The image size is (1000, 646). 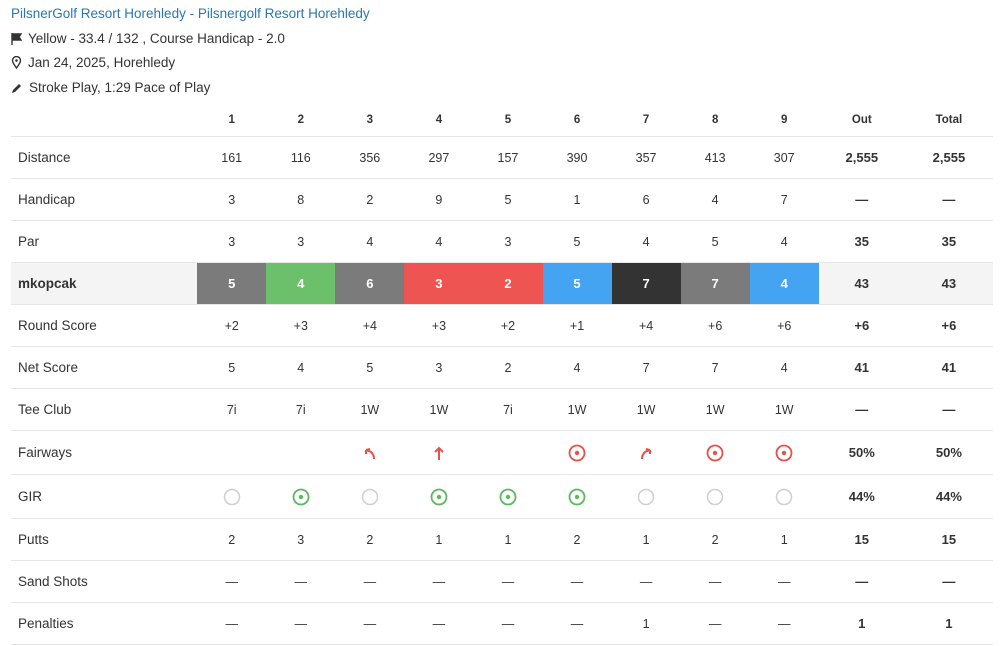 I want to click on header-row: 1 2 3 4 5 6 7 8 9 Out Total, so click(x=502, y=120).